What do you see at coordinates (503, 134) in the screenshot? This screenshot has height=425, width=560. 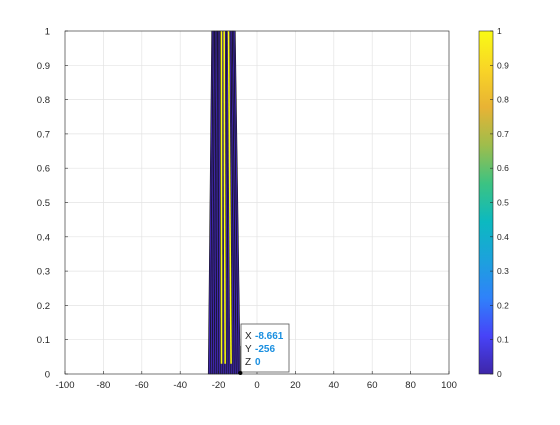 I see `colorbar-tick-label: 0.7` at bounding box center [503, 134].